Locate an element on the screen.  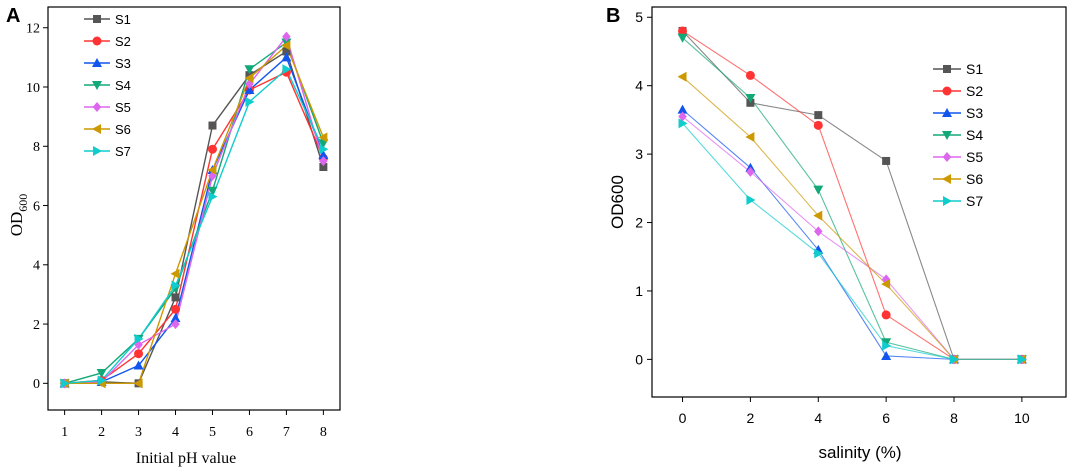
panel-b-x-tick-label: 4 is located at coordinates (818, 418).